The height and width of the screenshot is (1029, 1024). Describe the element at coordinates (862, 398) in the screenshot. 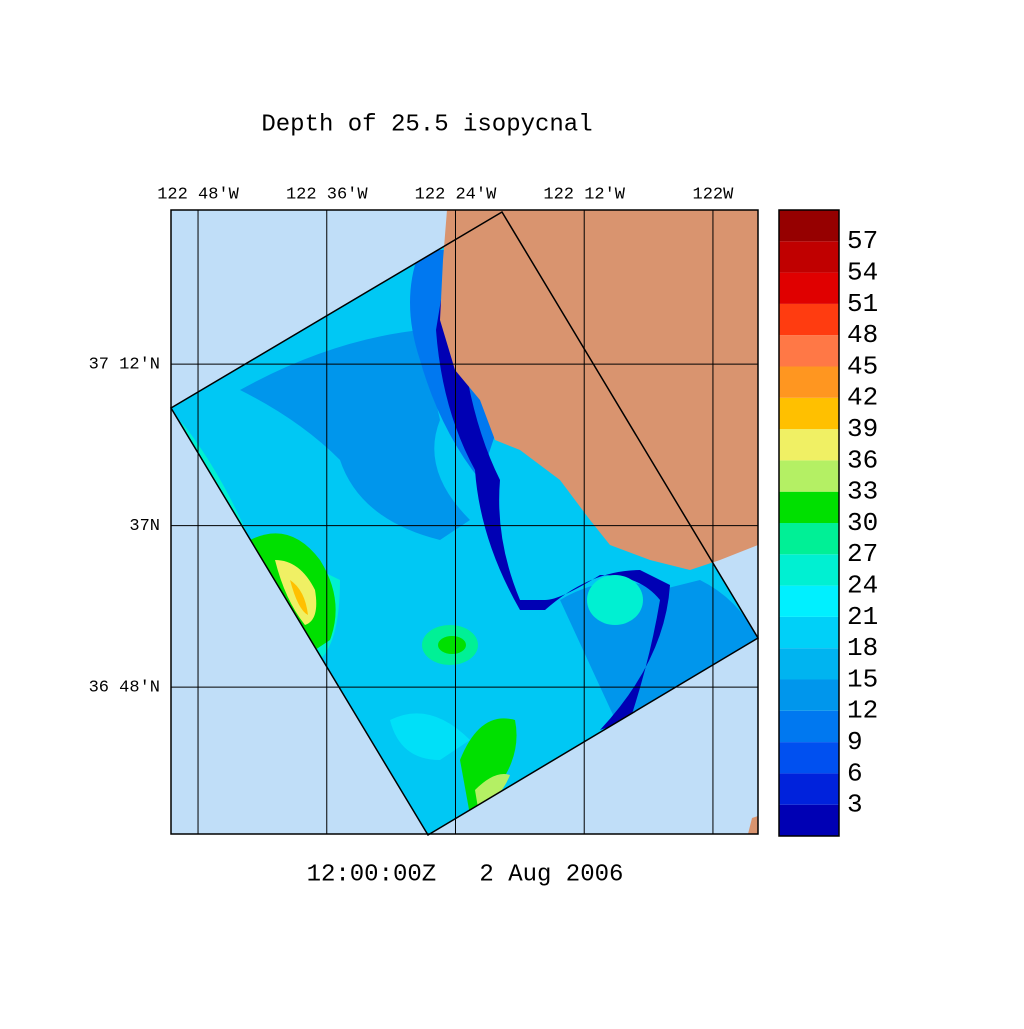

I see `colorbar-label: 42` at that location.